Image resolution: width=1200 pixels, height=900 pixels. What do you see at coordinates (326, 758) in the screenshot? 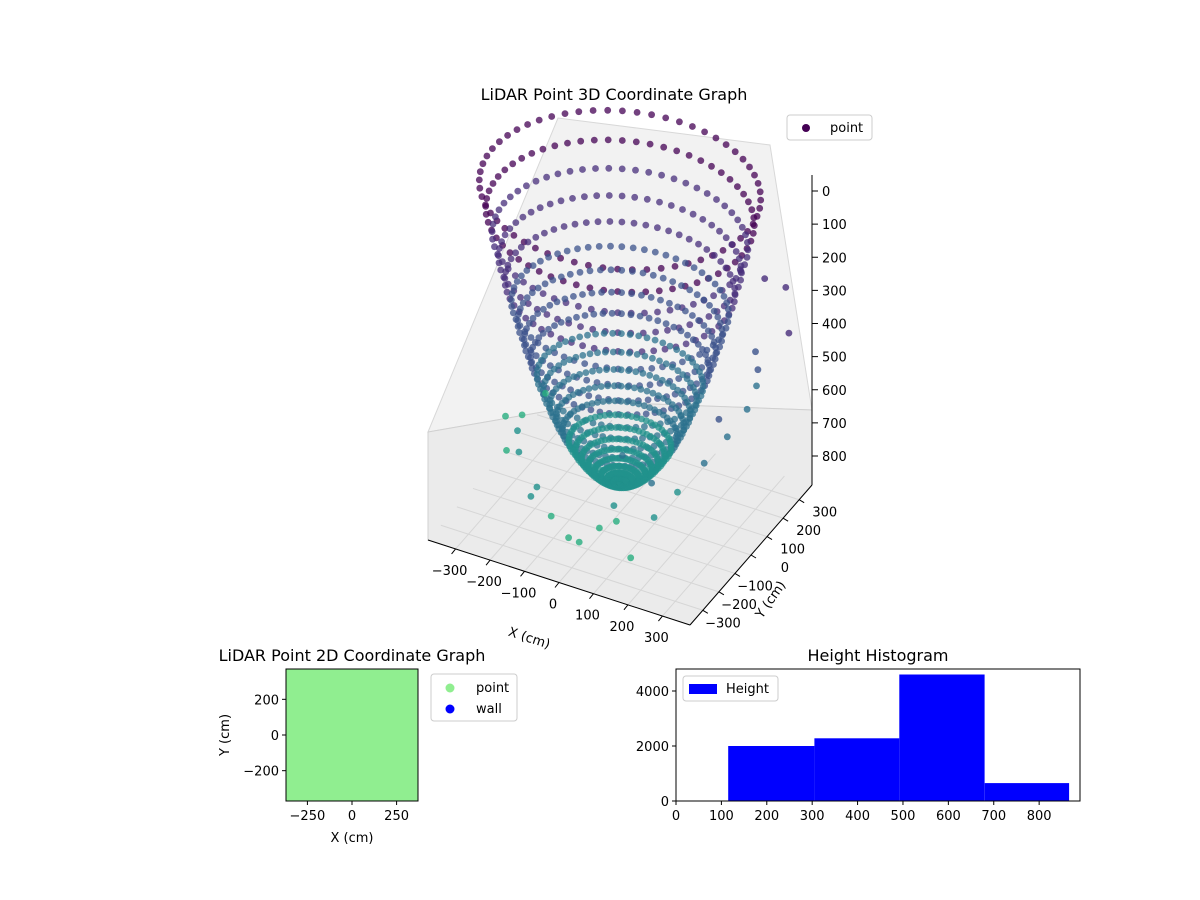
I see `lidar-2d-ticks: −250 0 250 200 0 −200` at bounding box center [326, 758].